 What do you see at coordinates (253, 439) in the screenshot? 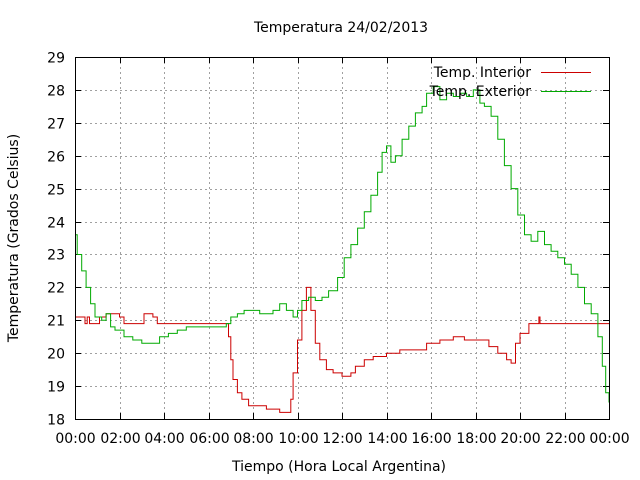
I see `x-tick-label: 08:00` at bounding box center [253, 439].